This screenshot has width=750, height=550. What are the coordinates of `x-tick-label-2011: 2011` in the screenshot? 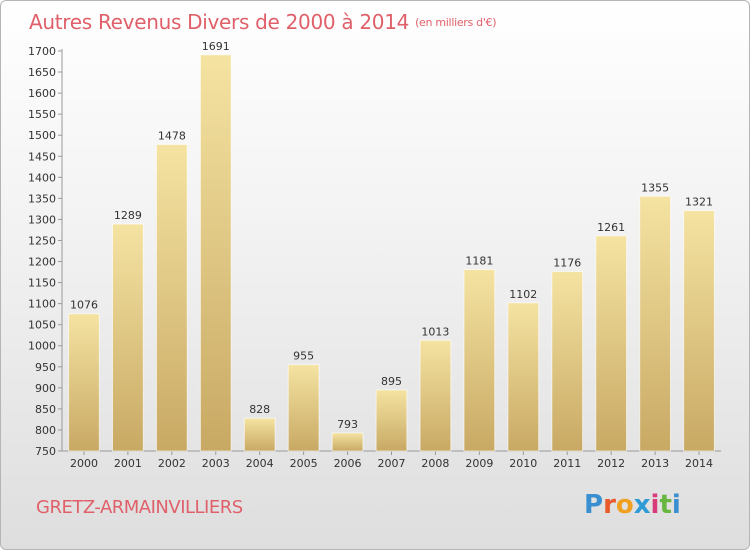 It's located at (567, 463).